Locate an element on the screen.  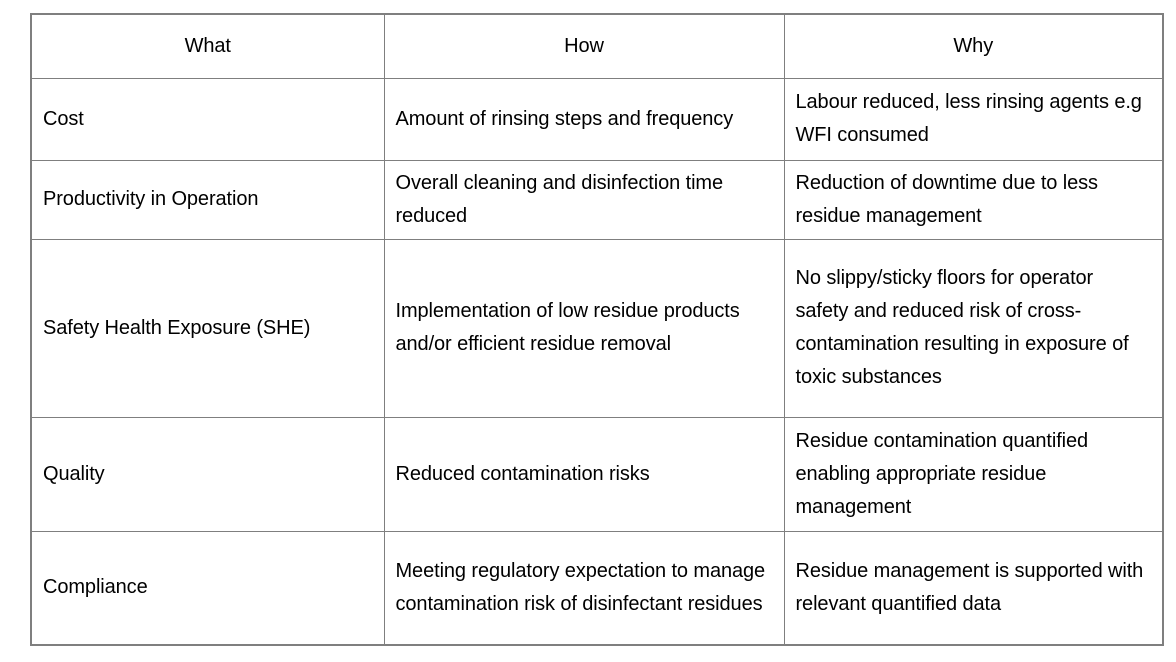
cell-what: Cost is located at coordinates (207, 119).